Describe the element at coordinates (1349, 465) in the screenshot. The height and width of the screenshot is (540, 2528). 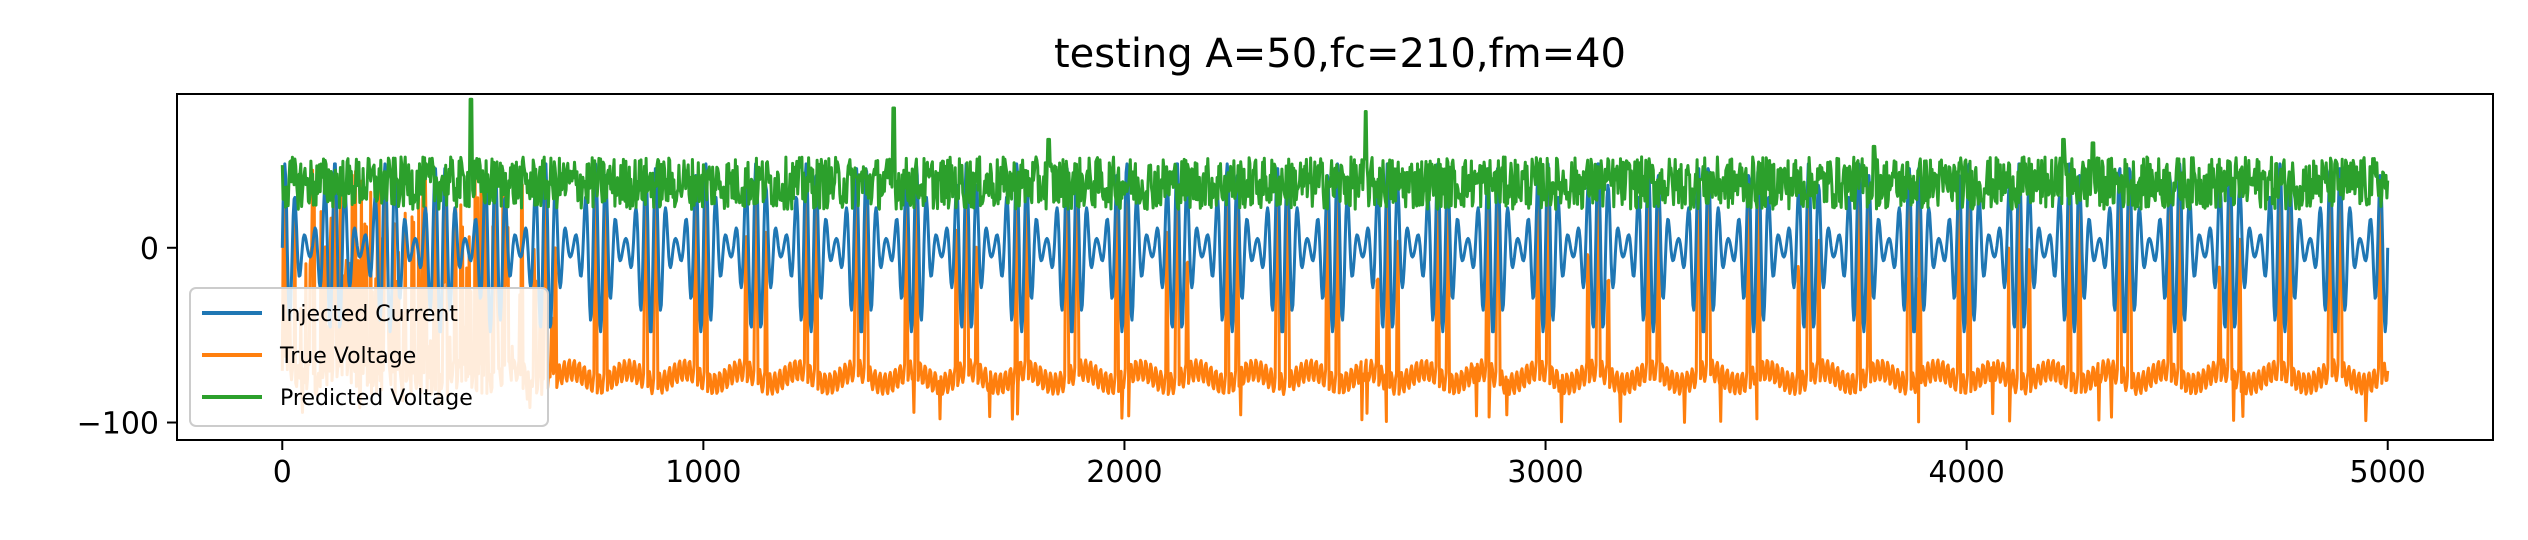
I see `x-axis: 0 1000 2000 3000 4000 5000` at that location.